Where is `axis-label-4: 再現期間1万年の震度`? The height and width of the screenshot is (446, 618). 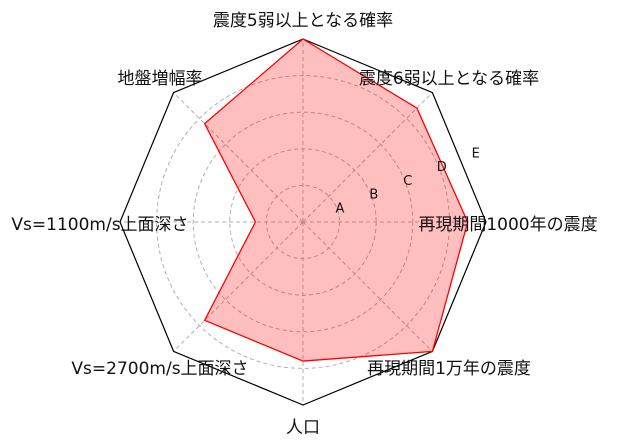
axis-label-4: 再現期間1万年の震度 is located at coordinates (449, 369).